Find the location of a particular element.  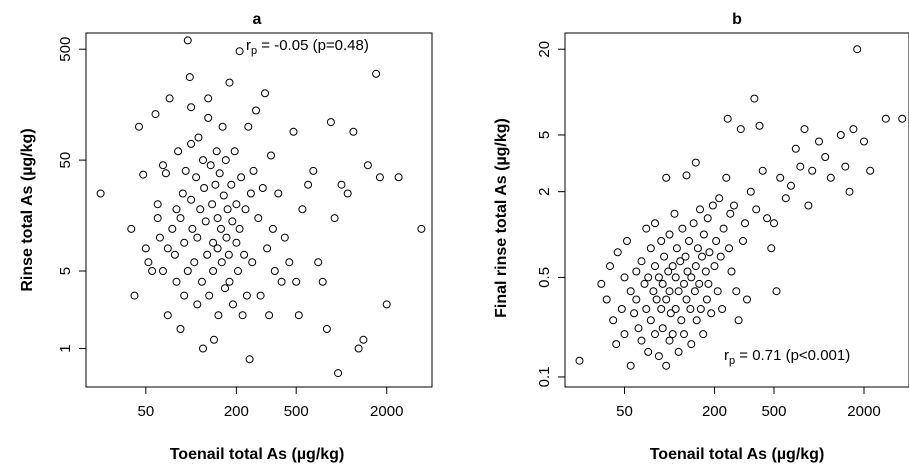

panel-a-x-axis-title: Toenail total As (µg/kg) is located at coordinates (257, 454).